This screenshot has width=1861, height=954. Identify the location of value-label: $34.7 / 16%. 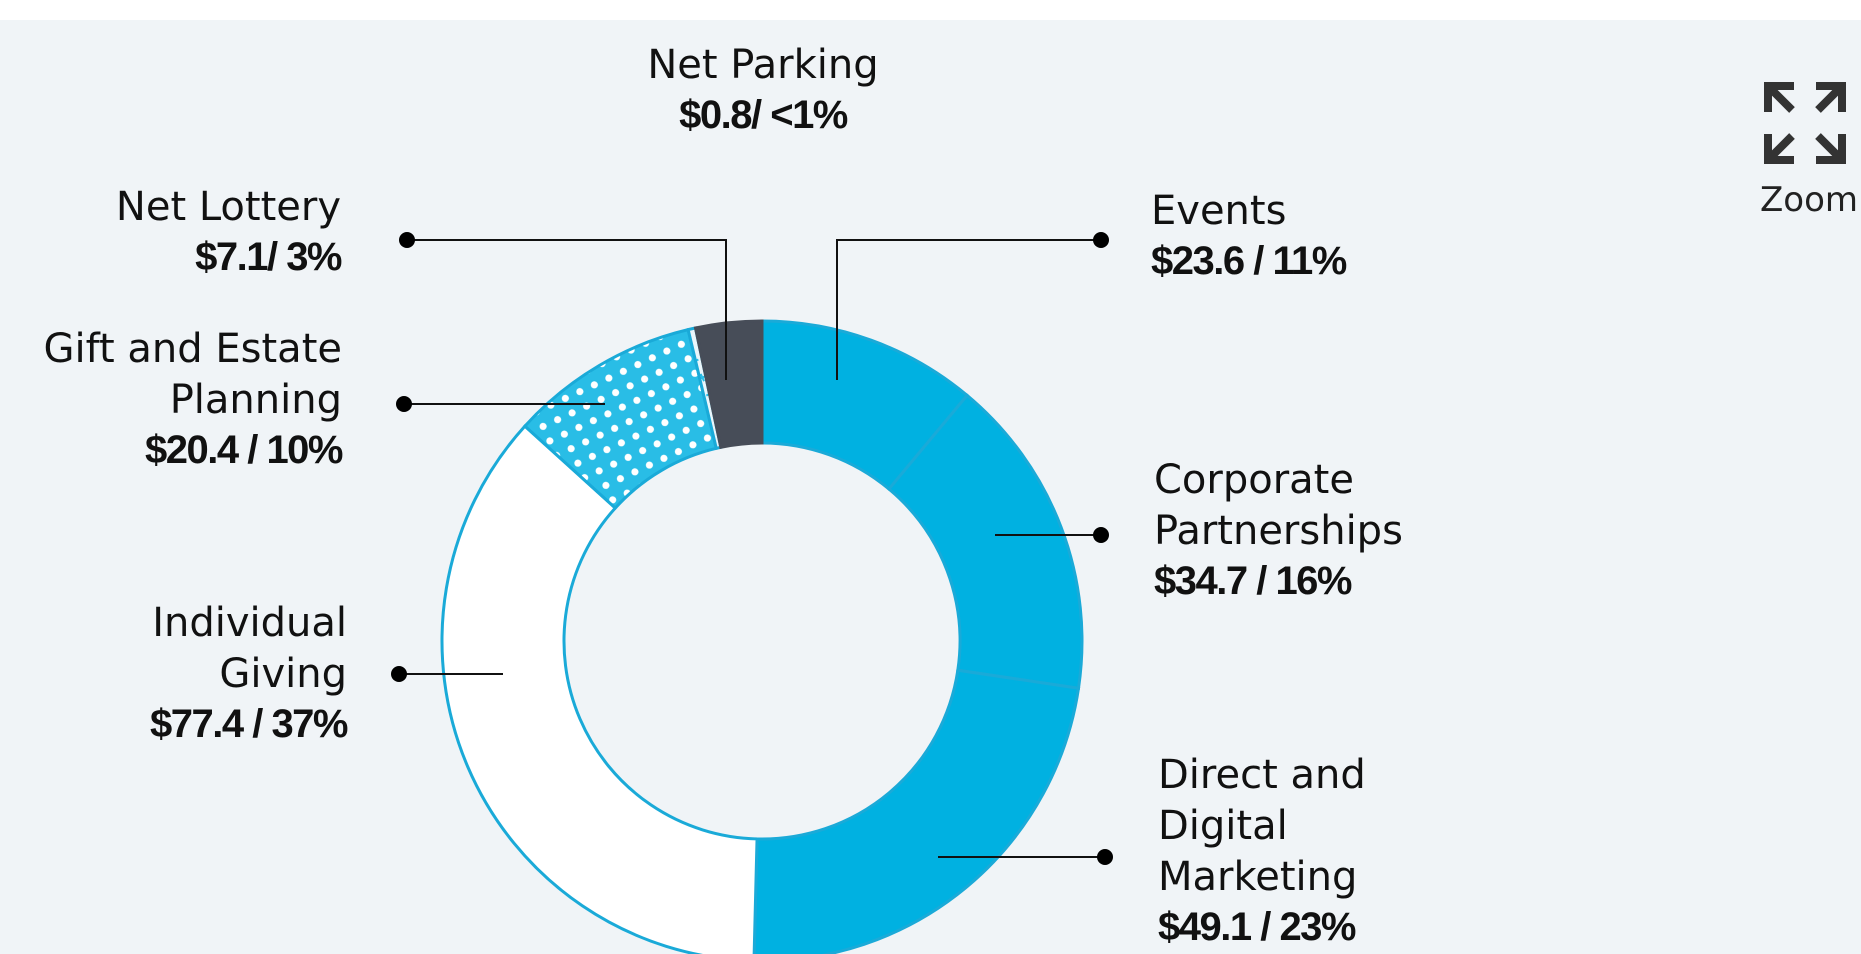
(1253, 581).